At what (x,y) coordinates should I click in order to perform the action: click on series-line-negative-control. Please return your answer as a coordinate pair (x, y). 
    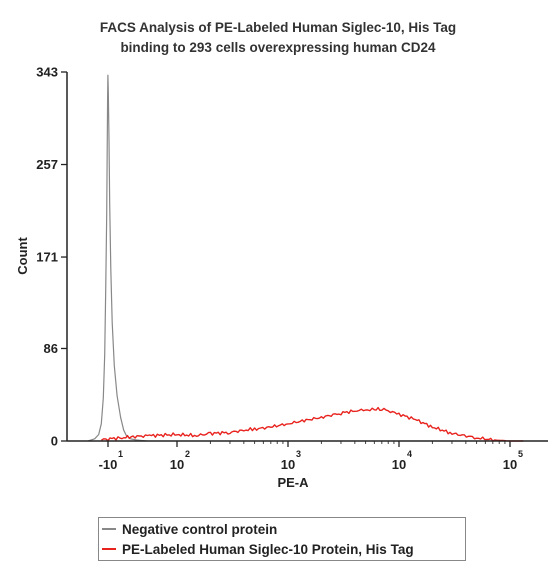
    Looking at the image, I should click on (117, 258).